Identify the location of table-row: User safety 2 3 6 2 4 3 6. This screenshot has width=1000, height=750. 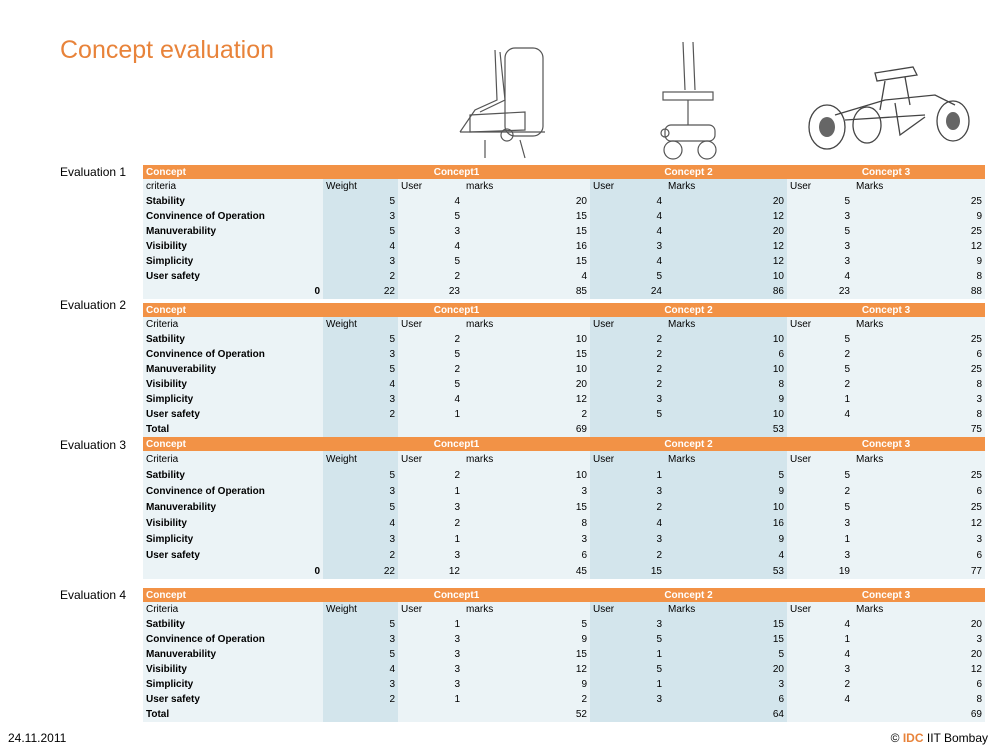
(564, 555).